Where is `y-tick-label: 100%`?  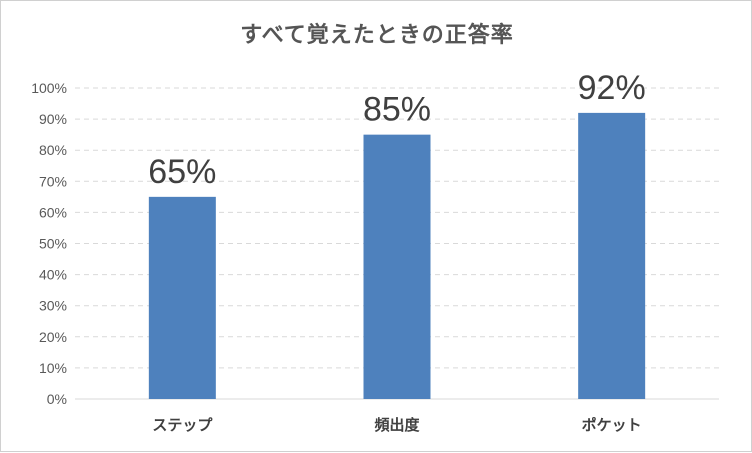 y-tick-label: 100% is located at coordinates (49, 88).